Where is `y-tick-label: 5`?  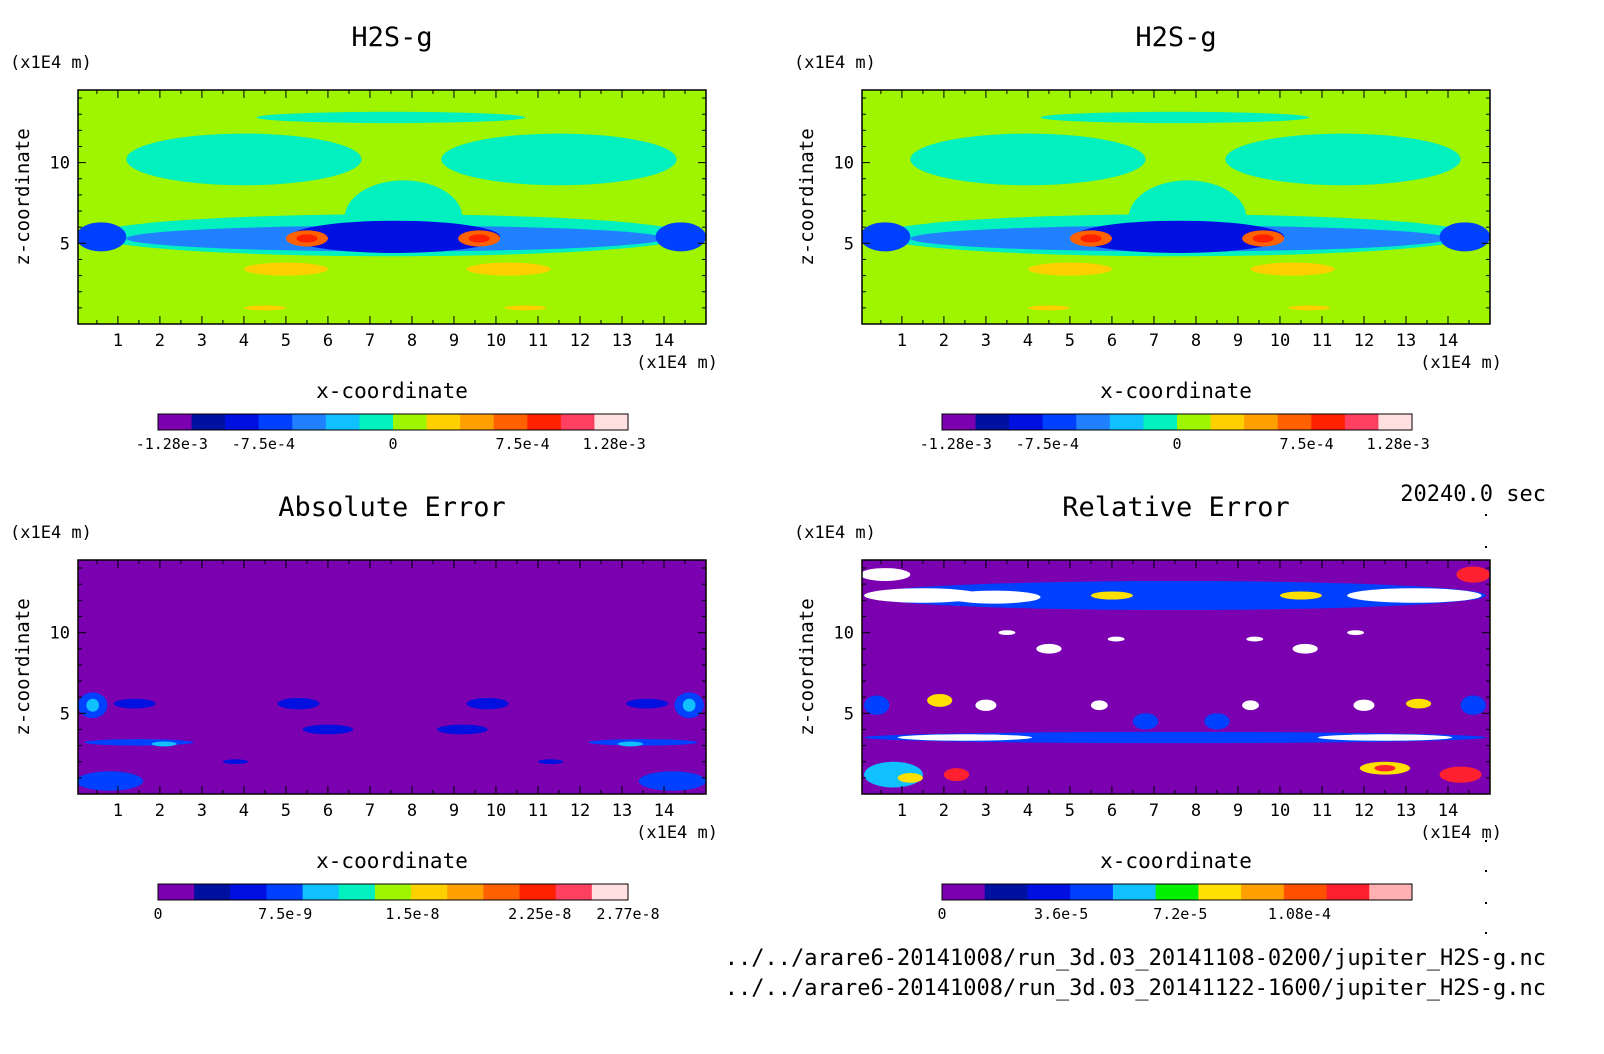
y-tick-label: 5 is located at coordinates (65, 244).